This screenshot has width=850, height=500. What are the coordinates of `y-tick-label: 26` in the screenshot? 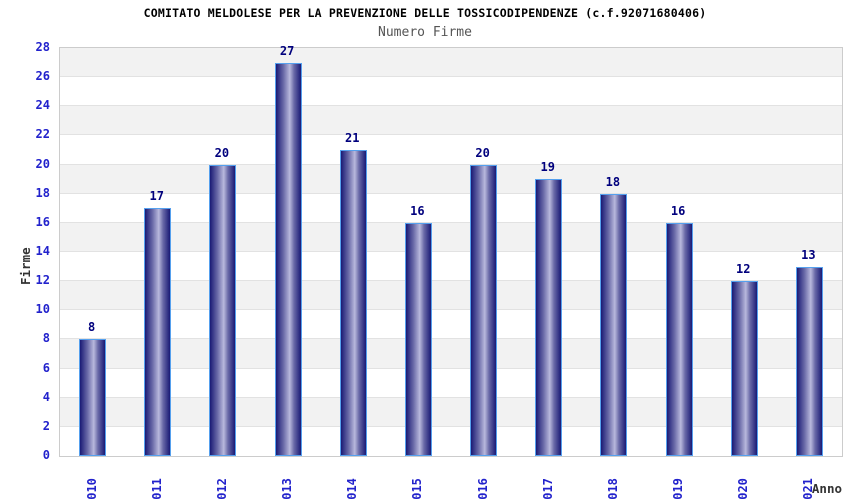 It's located at (42, 76).